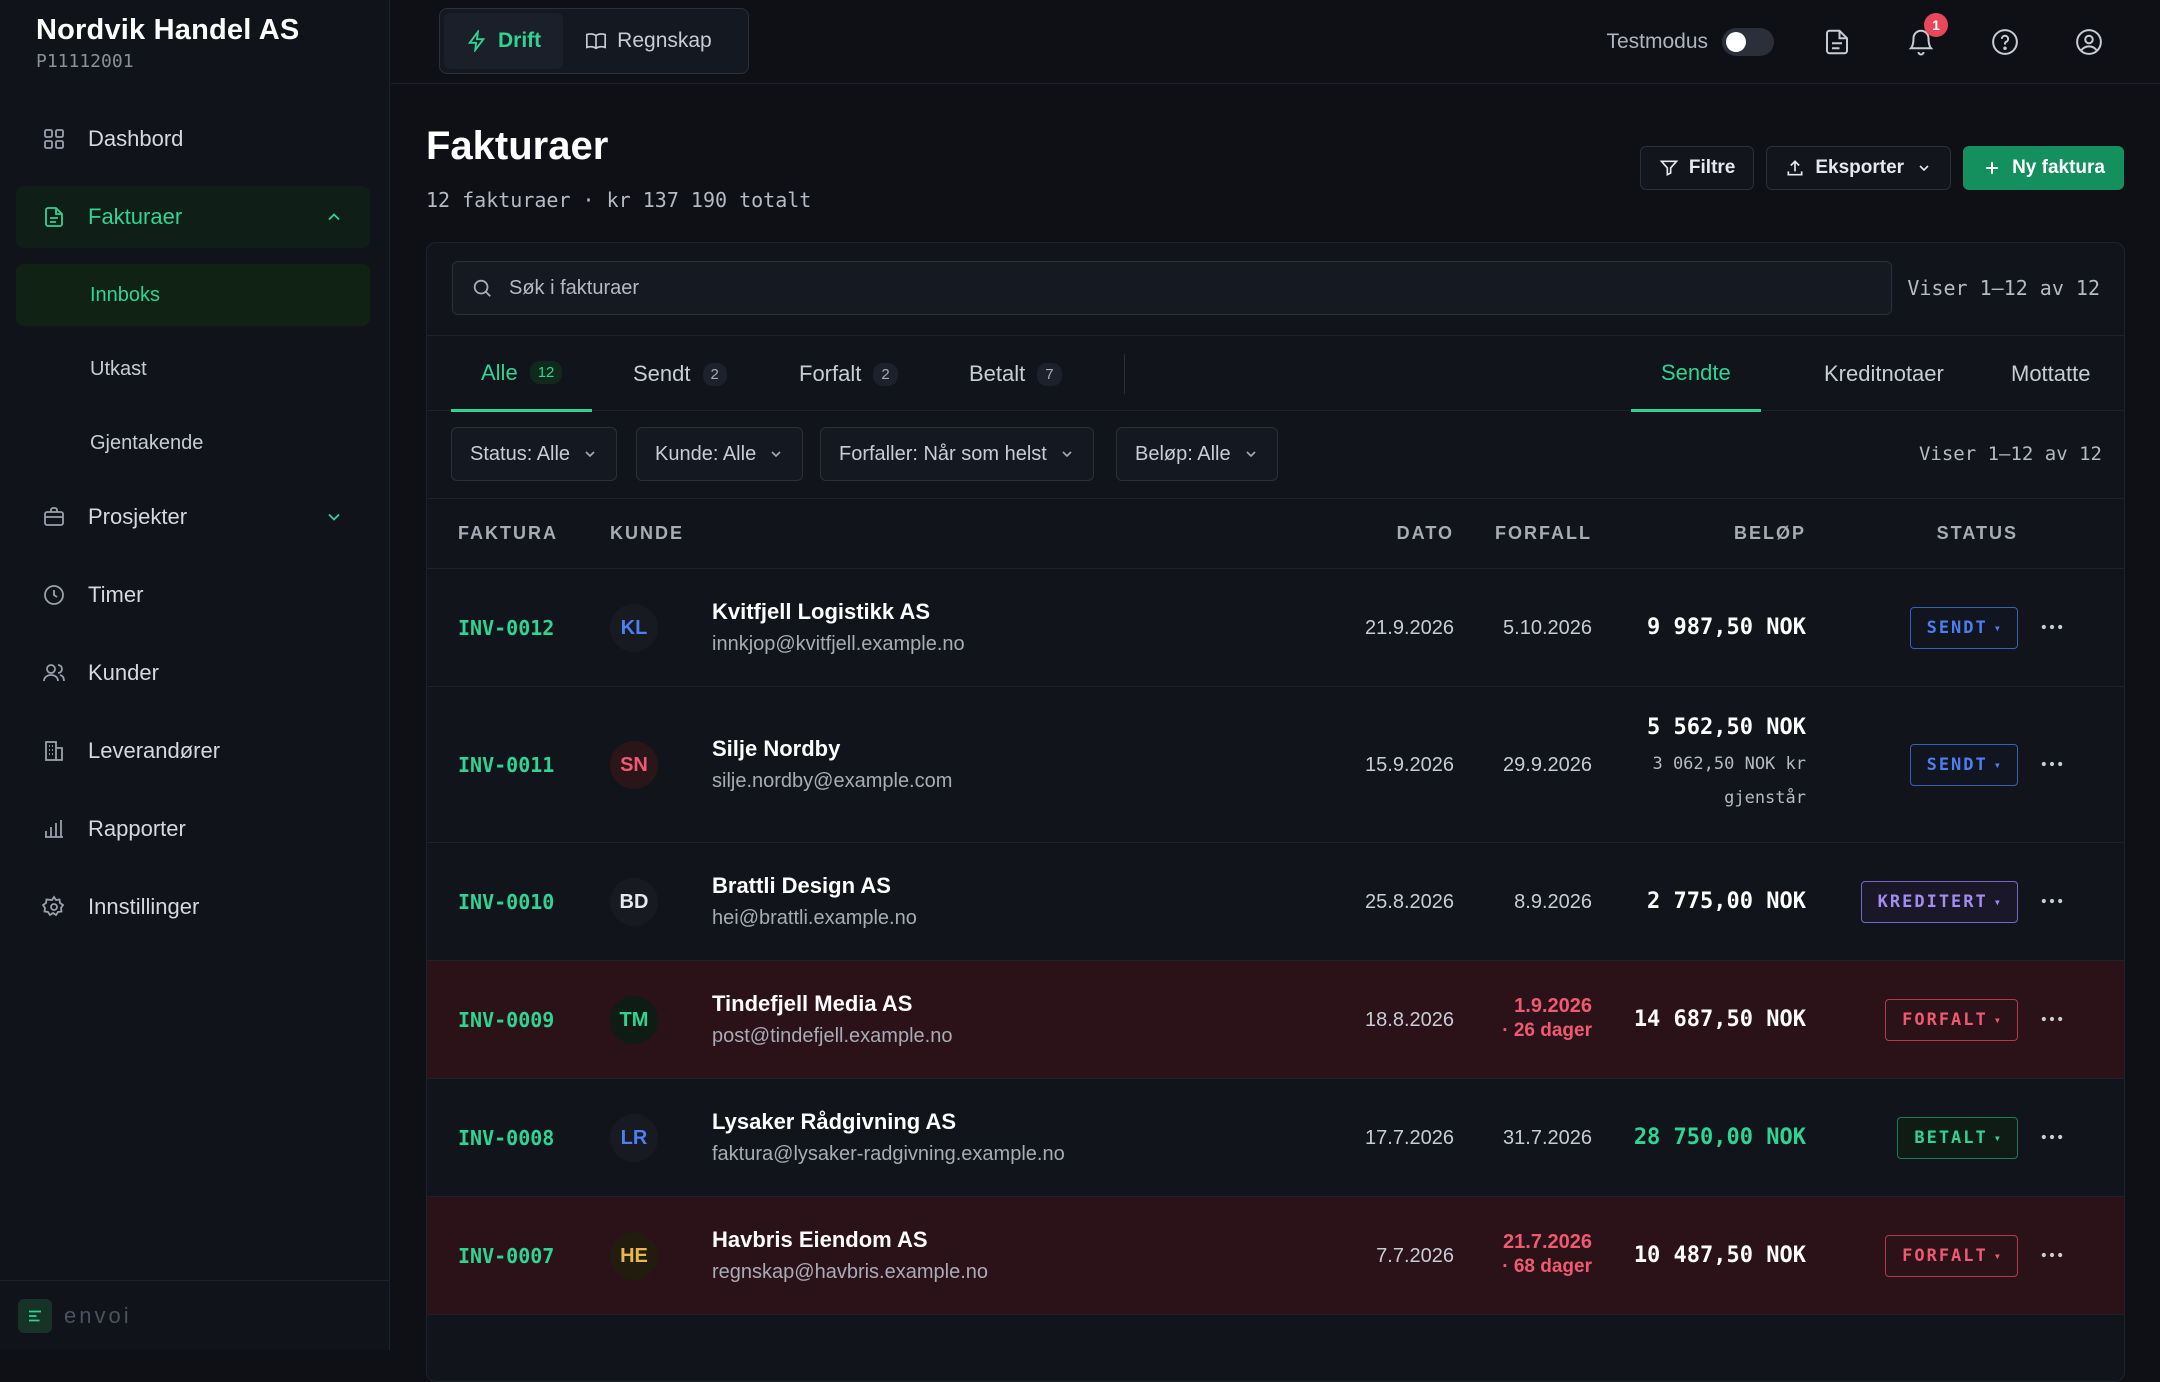 The image size is (2160, 1382). Describe the element at coordinates (1957, 628) in the screenshot. I see `status-label: SENDT` at that location.